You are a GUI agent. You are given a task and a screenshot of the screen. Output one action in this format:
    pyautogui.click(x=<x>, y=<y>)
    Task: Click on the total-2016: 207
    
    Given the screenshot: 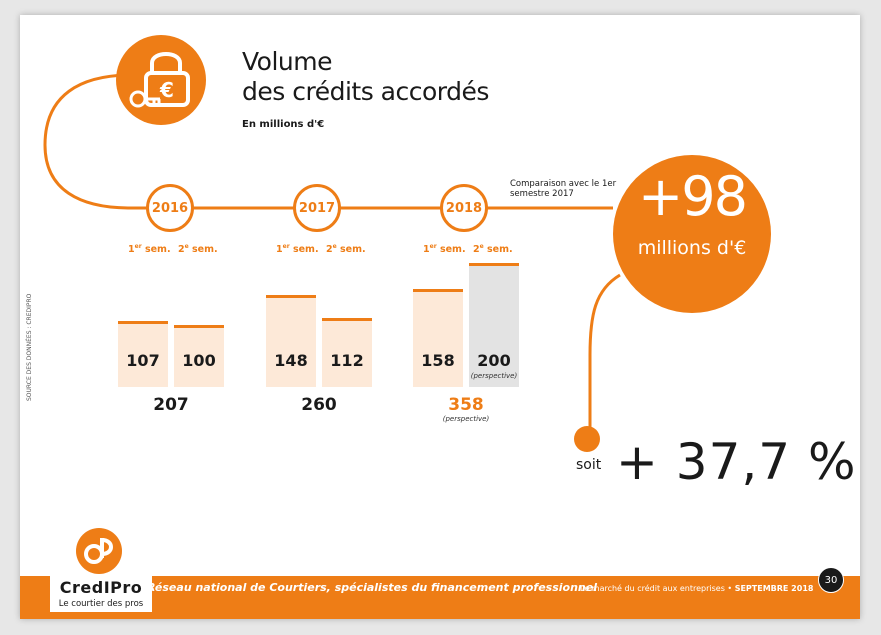 What is the action you would take?
    pyautogui.click(x=171, y=405)
    